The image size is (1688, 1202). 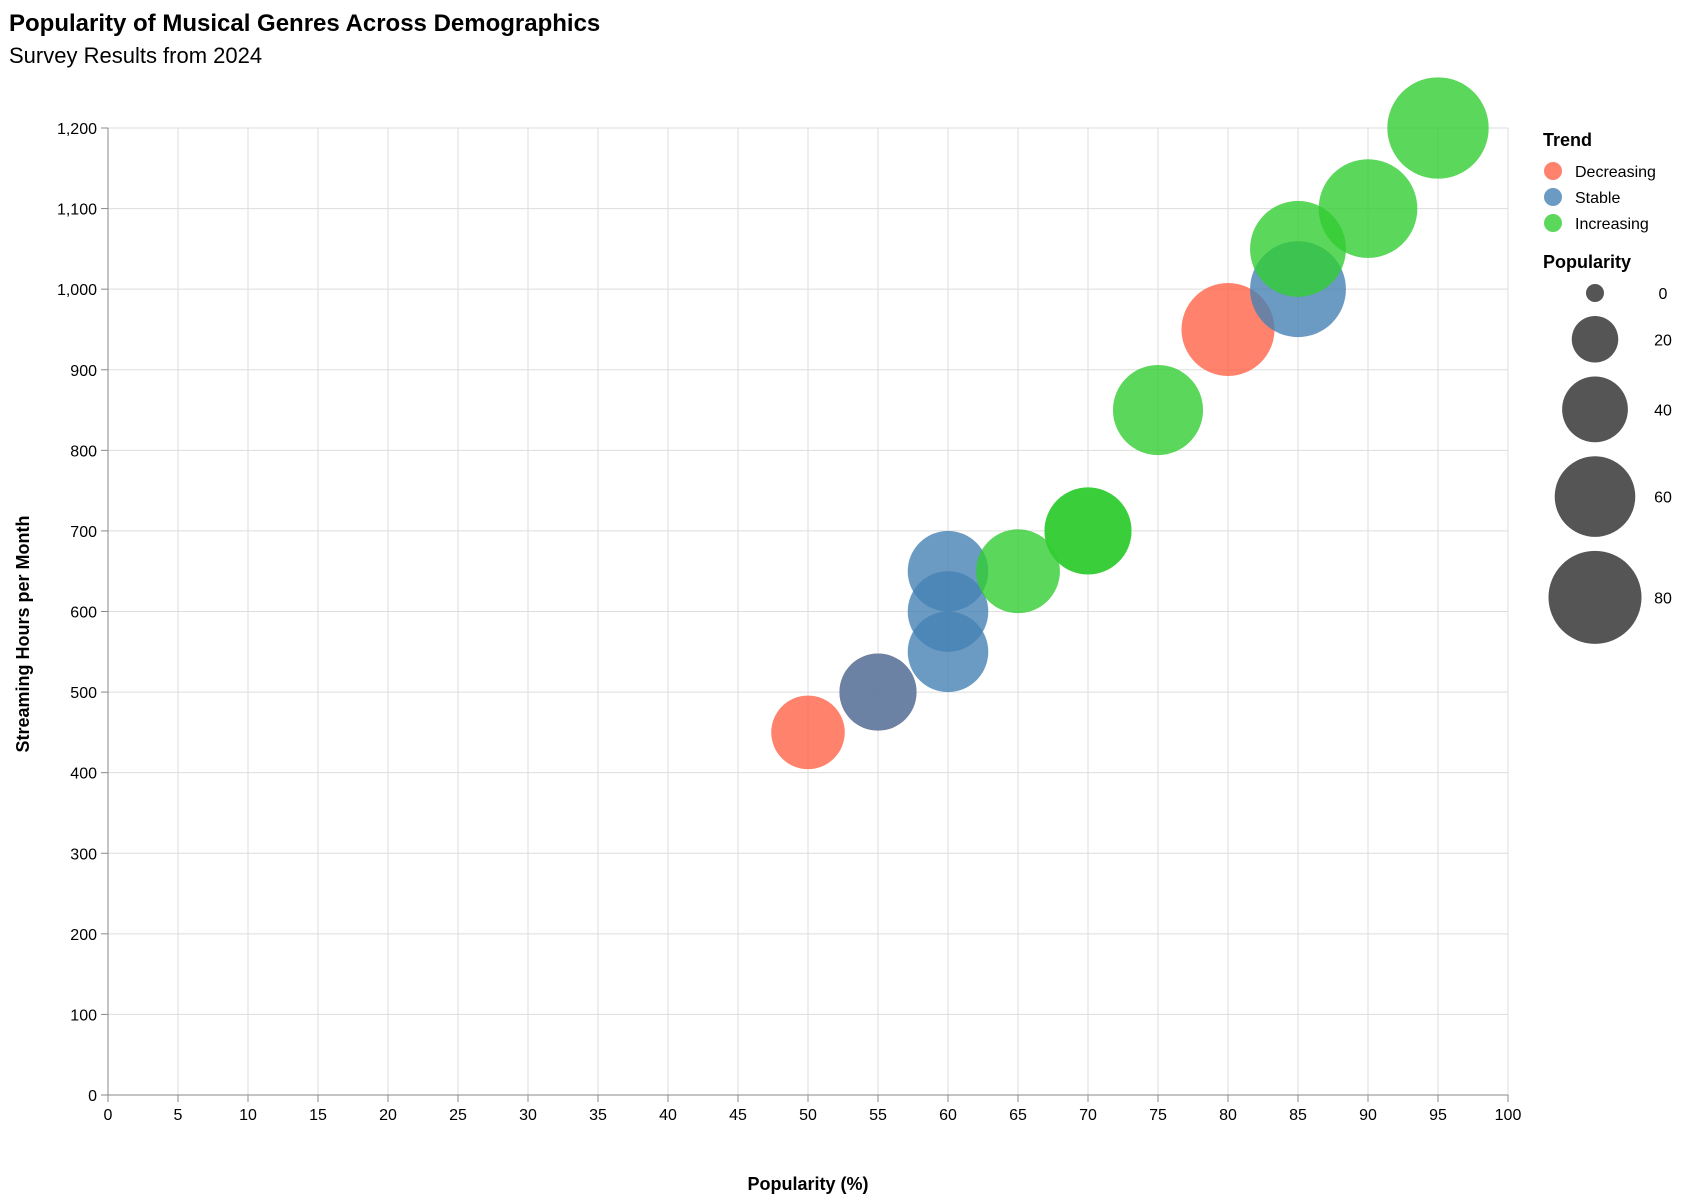 I want to click on y-tick-label: 500, so click(x=83, y=693).